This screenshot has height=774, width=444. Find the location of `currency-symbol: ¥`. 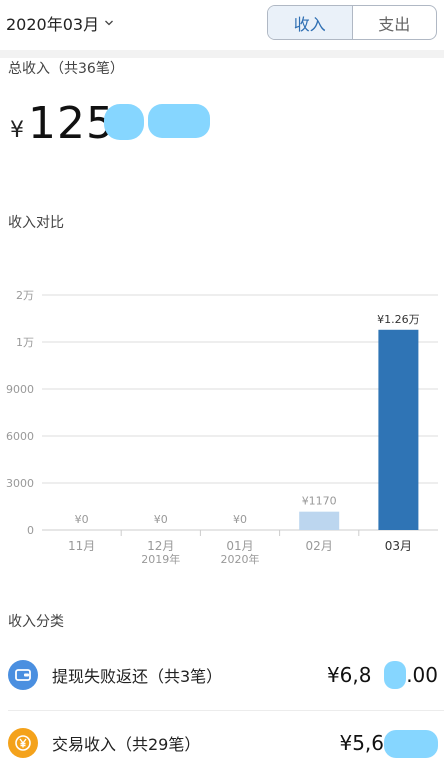

currency-symbol: ¥ is located at coordinates (17, 130).